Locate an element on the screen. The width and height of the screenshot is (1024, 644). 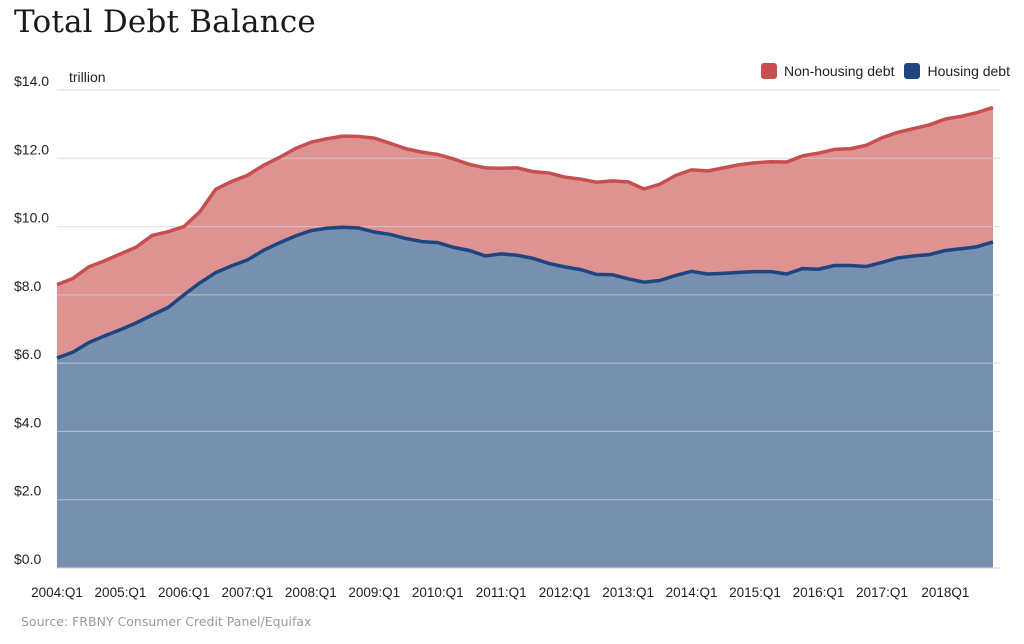
x-tick-label: 2013:Q1 is located at coordinates (628, 592).